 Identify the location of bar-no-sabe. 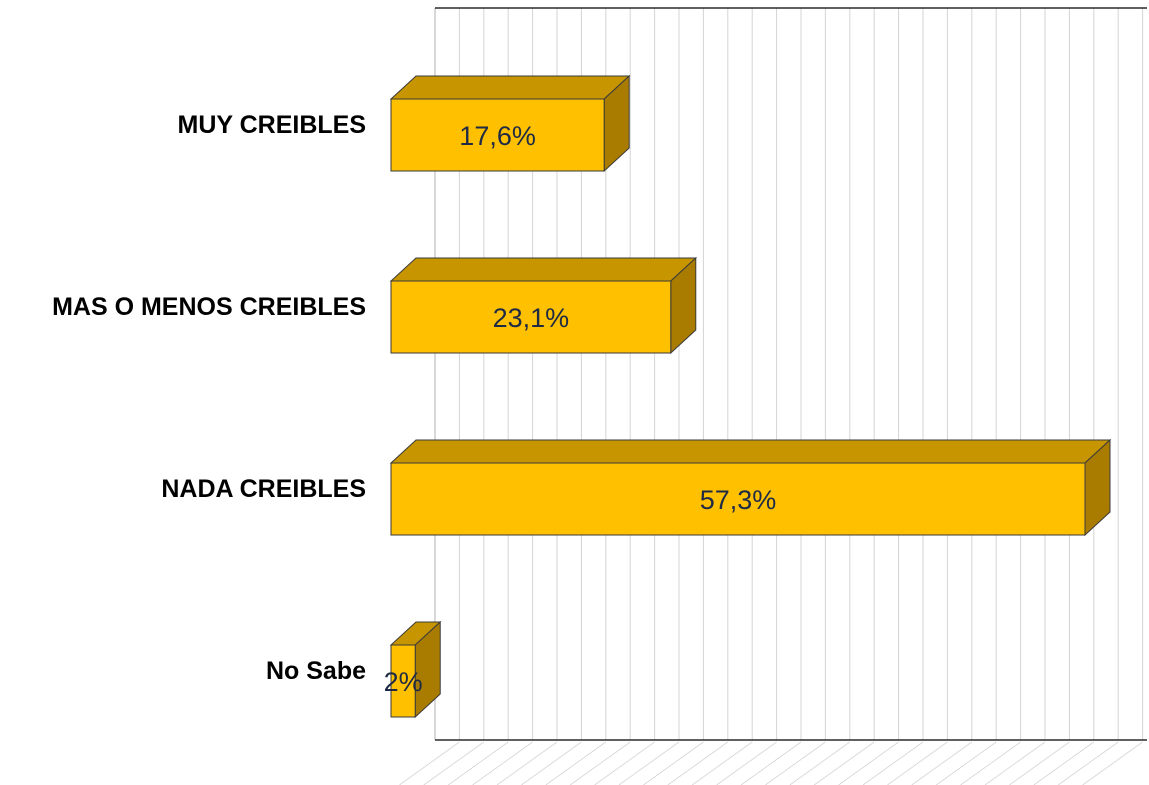
(403, 681).